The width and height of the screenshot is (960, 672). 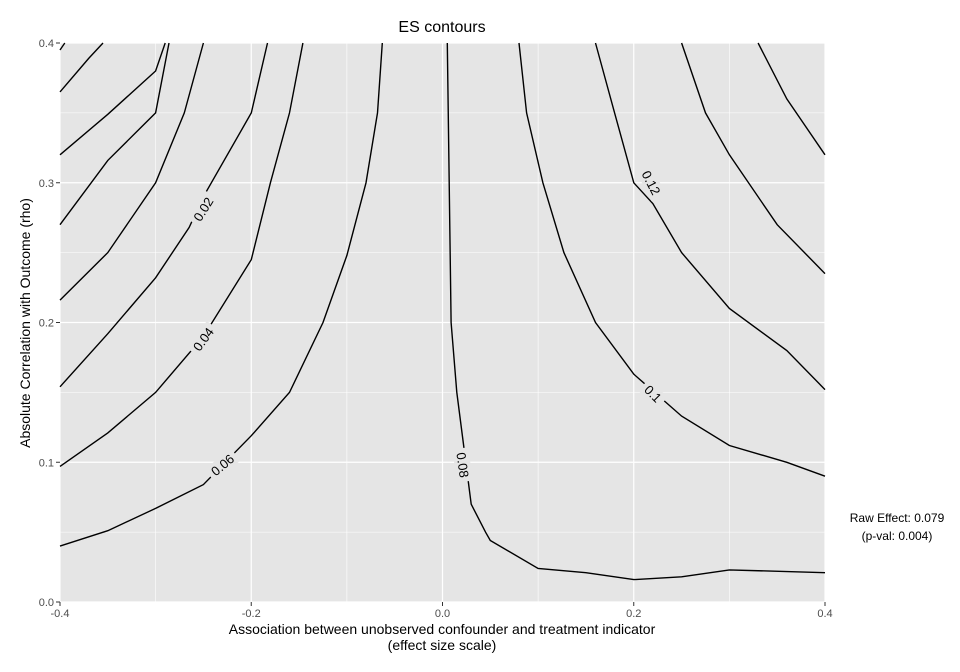 I want to click on x-tick-label: 0.0, so click(x=442, y=614).